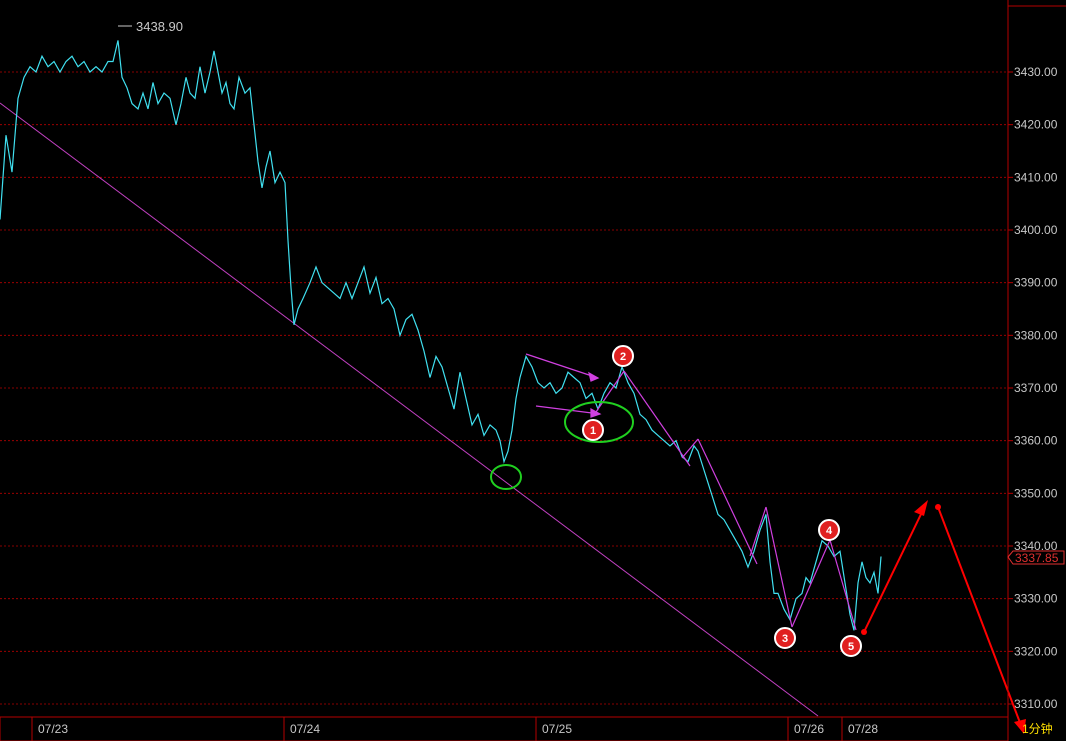 The width and height of the screenshot is (1066, 741). What do you see at coordinates (1036, 125) in the screenshot?
I see `y-tick-label: 3420.00` at bounding box center [1036, 125].